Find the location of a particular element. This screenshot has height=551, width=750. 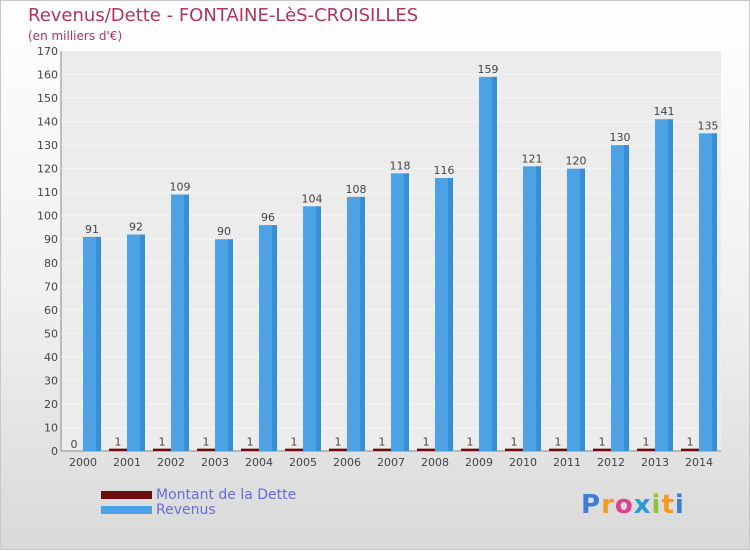

y-tick-label: 30 is located at coordinates (51, 380).